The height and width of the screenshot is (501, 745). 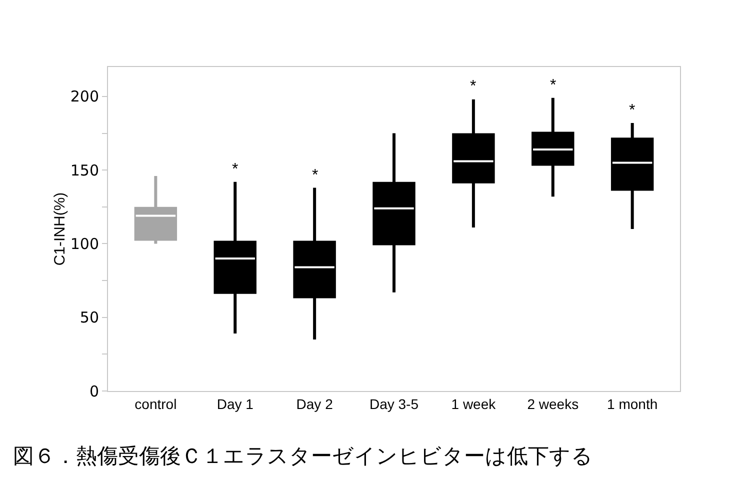 What do you see at coordinates (84, 170) in the screenshot?
I see `y-tick-label: 150` at bounding box center [84, 170].